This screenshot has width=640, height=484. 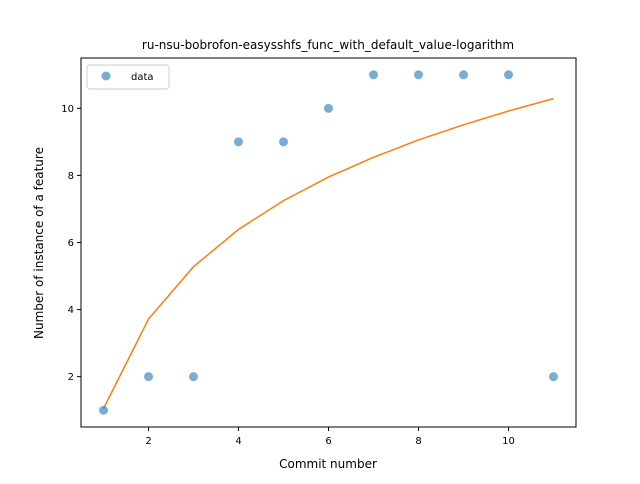 What do you see at coordinates (71, 176) in the screenshot?
I see `y-tick-label: 8` at bounding box center [71, 176].